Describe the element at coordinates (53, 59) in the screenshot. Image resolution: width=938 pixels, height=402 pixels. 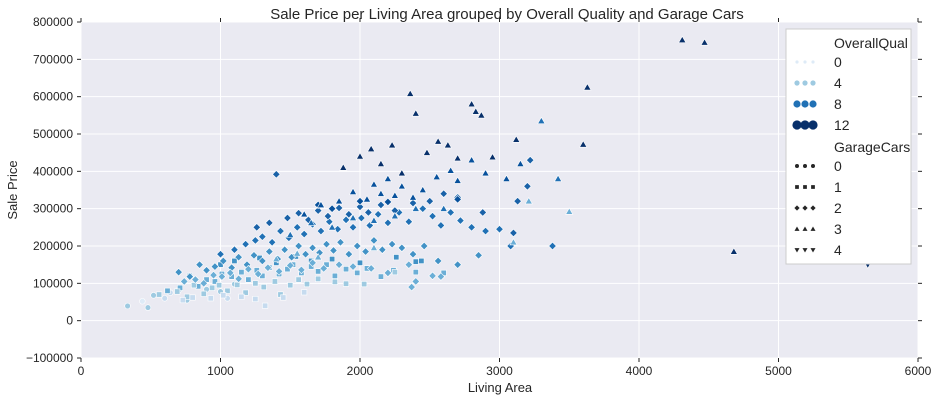
I see `y-tick-label: 700000` at that location.